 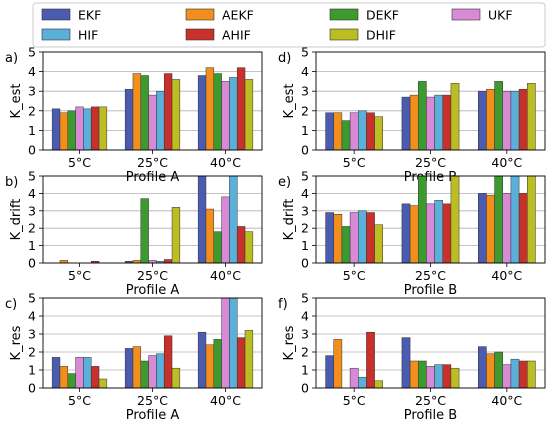 I want to click on x-axis-label: Profile B, so click(x=430, y=177).